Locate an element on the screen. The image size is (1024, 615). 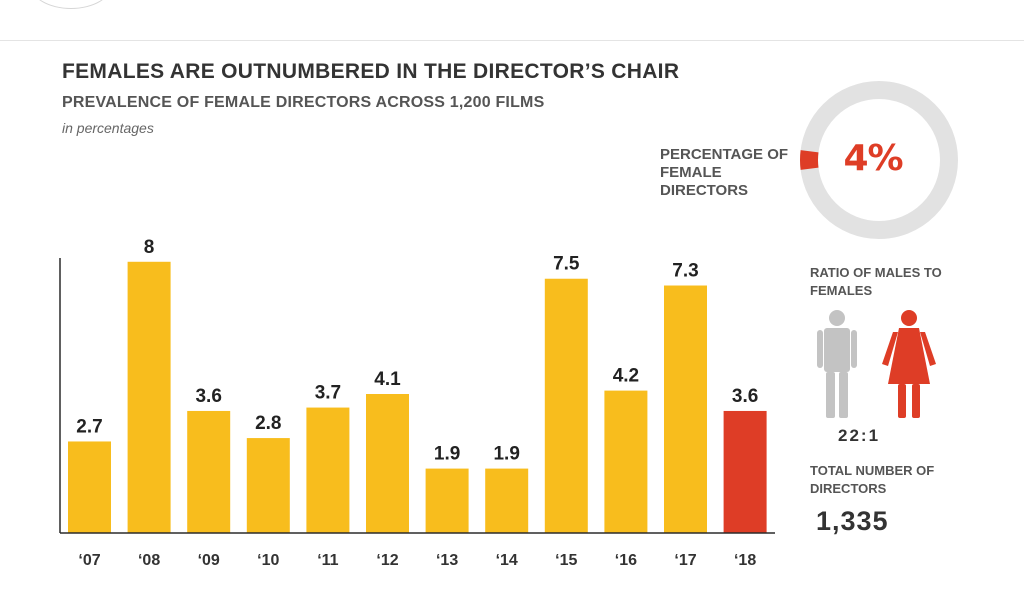
x-tick-label-6: ‘13 is located at coordinates (447, 560).